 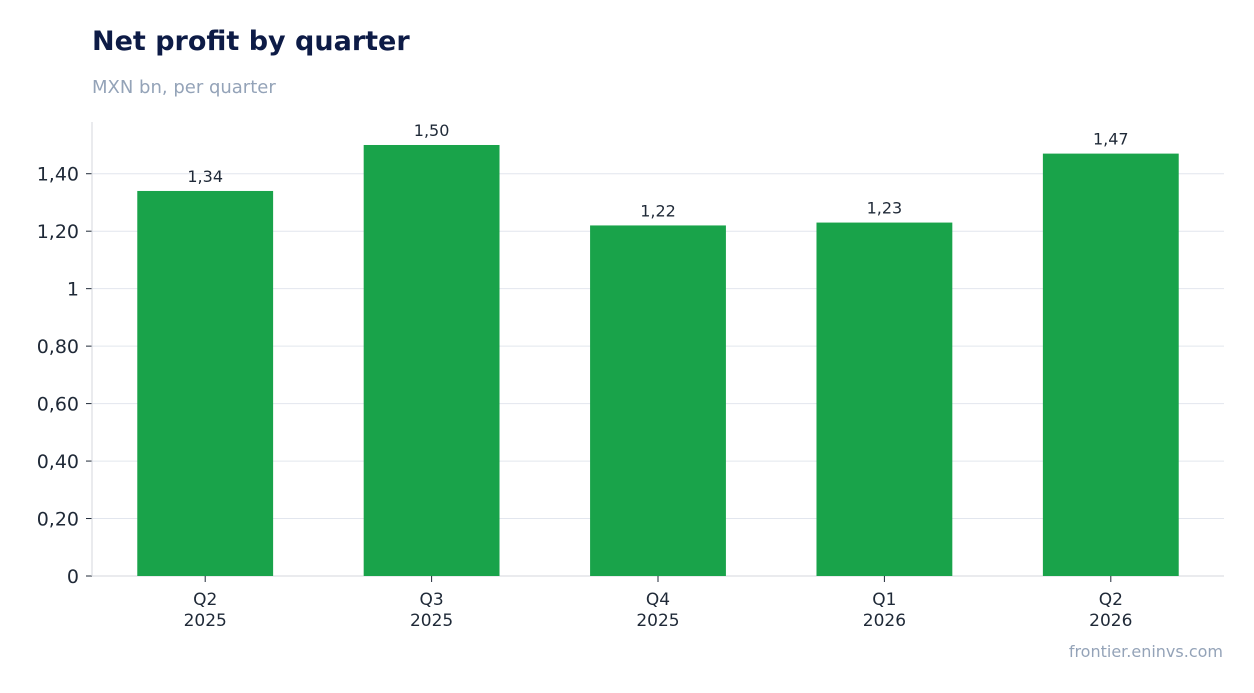 I want to click on y-tick-label: 0,60, so click(x=58, y=405).